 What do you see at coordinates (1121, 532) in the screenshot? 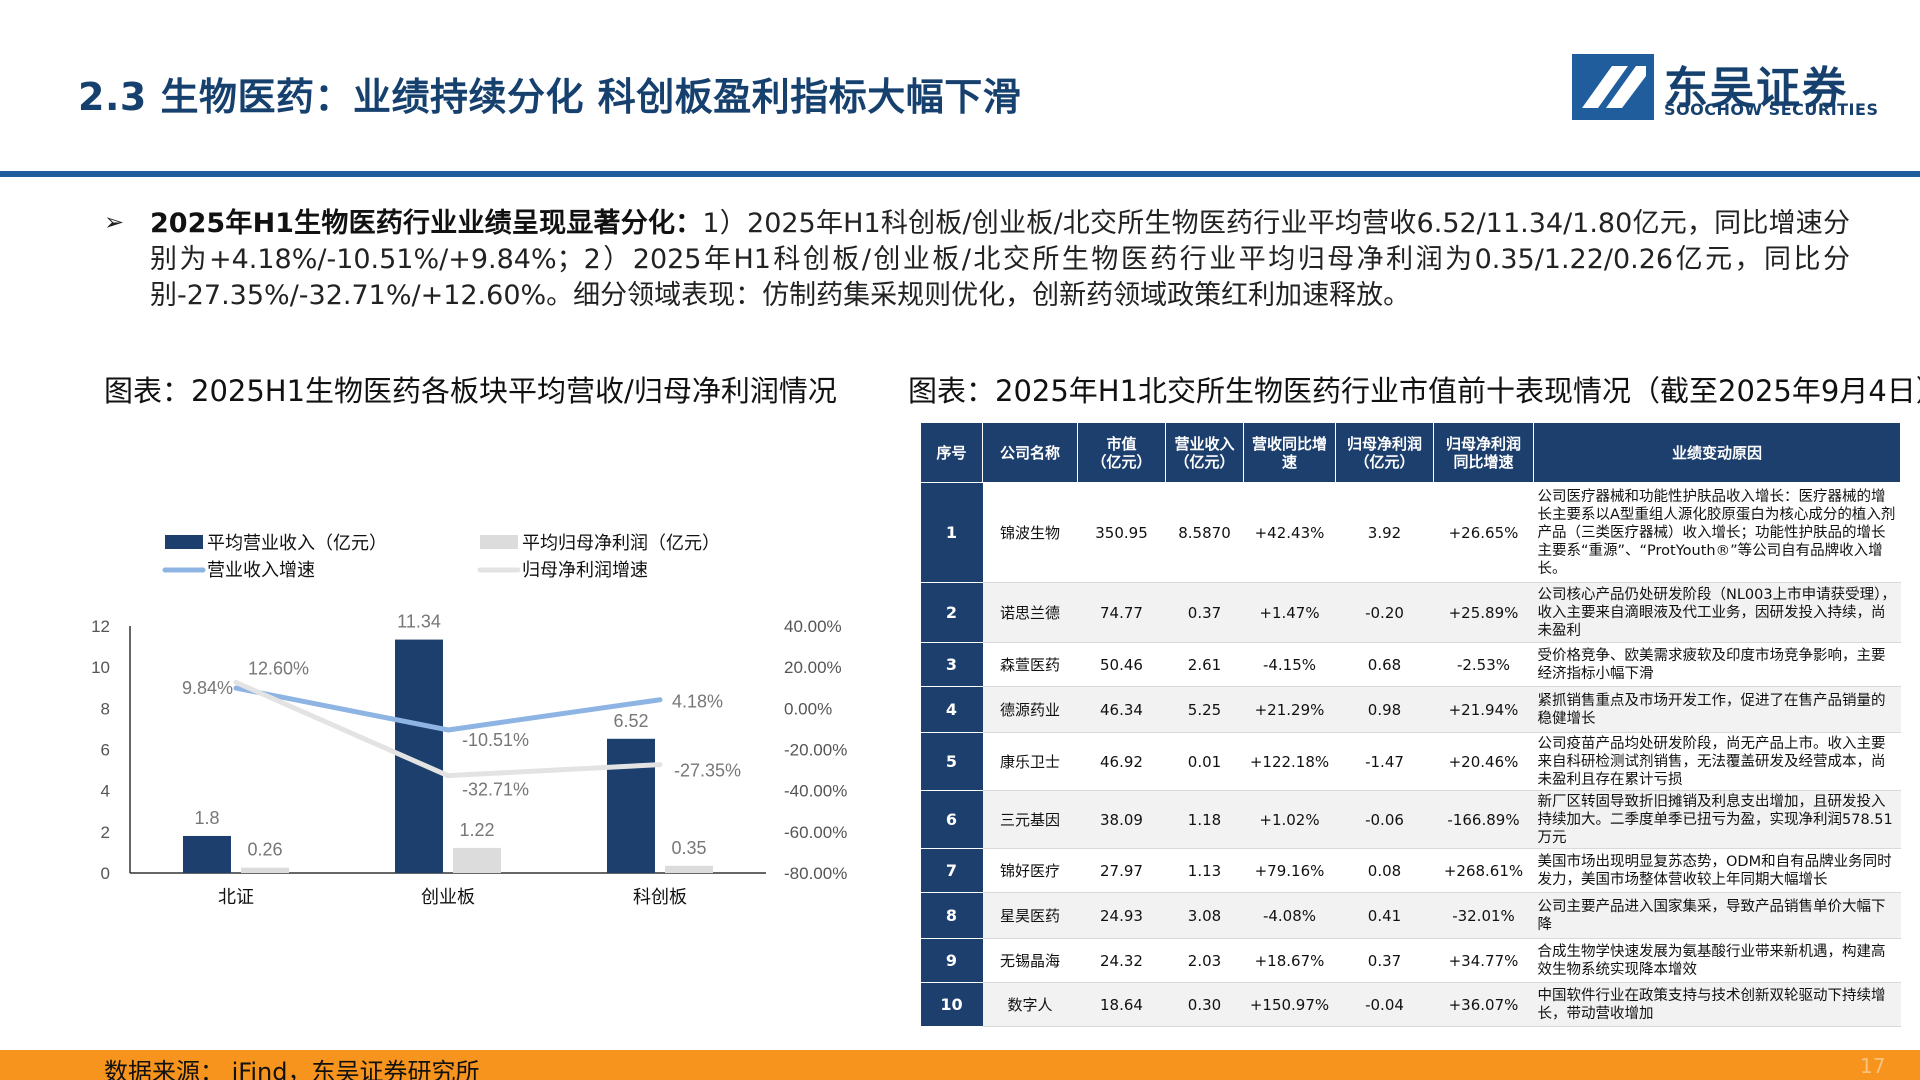
I see `table-cell: 350.95` at bounding box center [1121, 532].